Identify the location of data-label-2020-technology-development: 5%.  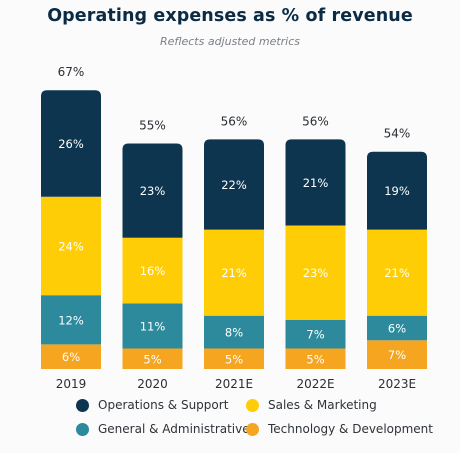
(152, 359).